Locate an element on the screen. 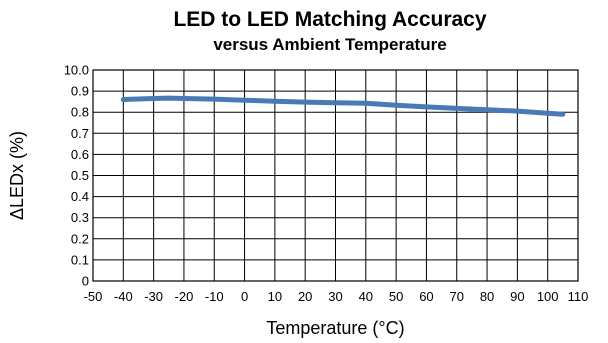 The image size is (608, 343). x-tick-label: 100 is located at coordinates (548, 296).